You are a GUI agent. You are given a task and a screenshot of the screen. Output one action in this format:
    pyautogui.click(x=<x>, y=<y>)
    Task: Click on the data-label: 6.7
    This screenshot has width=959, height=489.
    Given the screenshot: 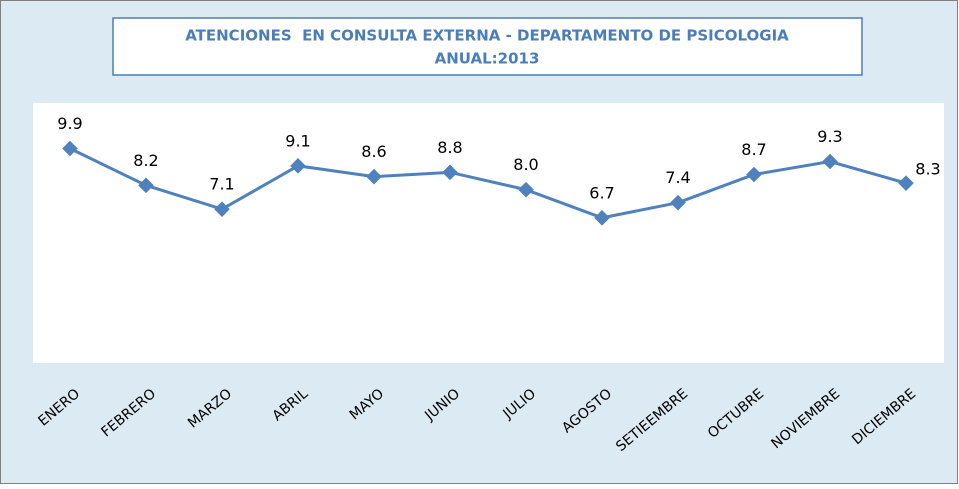 What is the action you would take?
    pyautogui.click(x=601, y=192)
    